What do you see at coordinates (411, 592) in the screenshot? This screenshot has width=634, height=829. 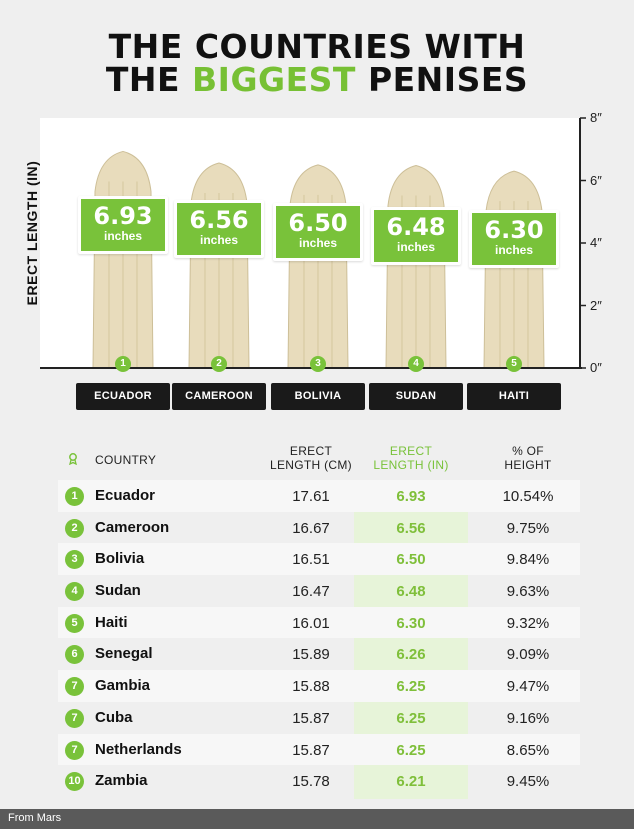 I see `length-in: 6.48` at bounding box center [411, 592].